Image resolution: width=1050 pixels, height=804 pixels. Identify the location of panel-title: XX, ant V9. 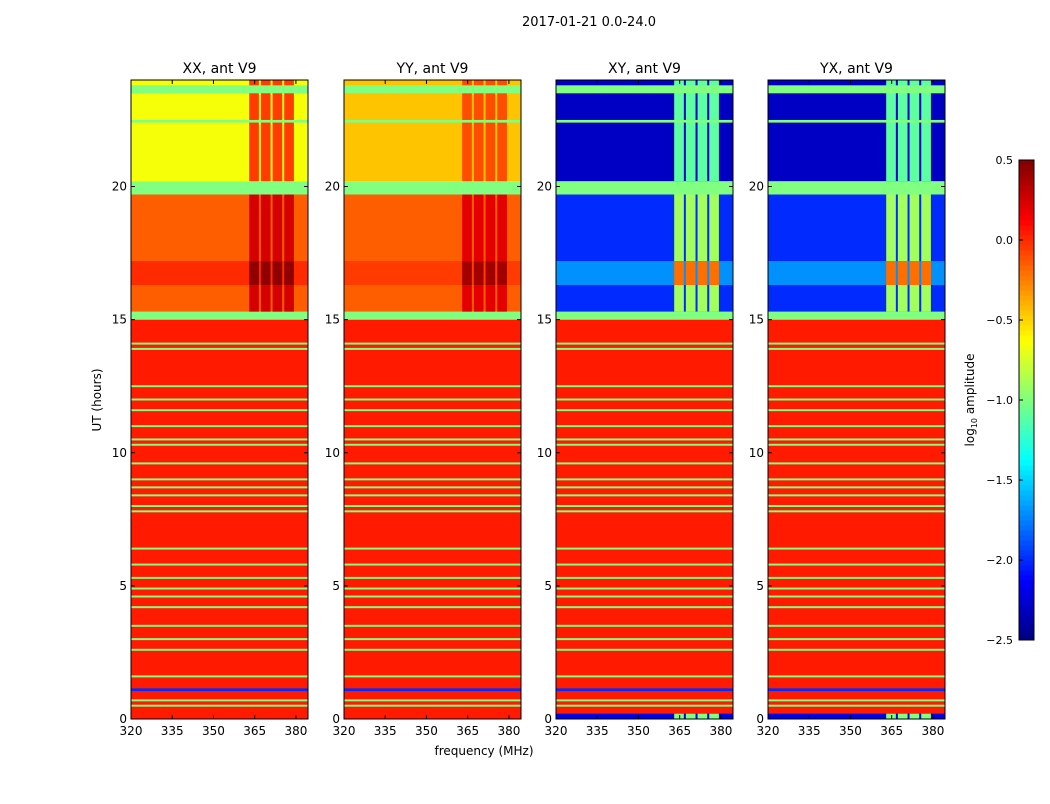
(220, 69).